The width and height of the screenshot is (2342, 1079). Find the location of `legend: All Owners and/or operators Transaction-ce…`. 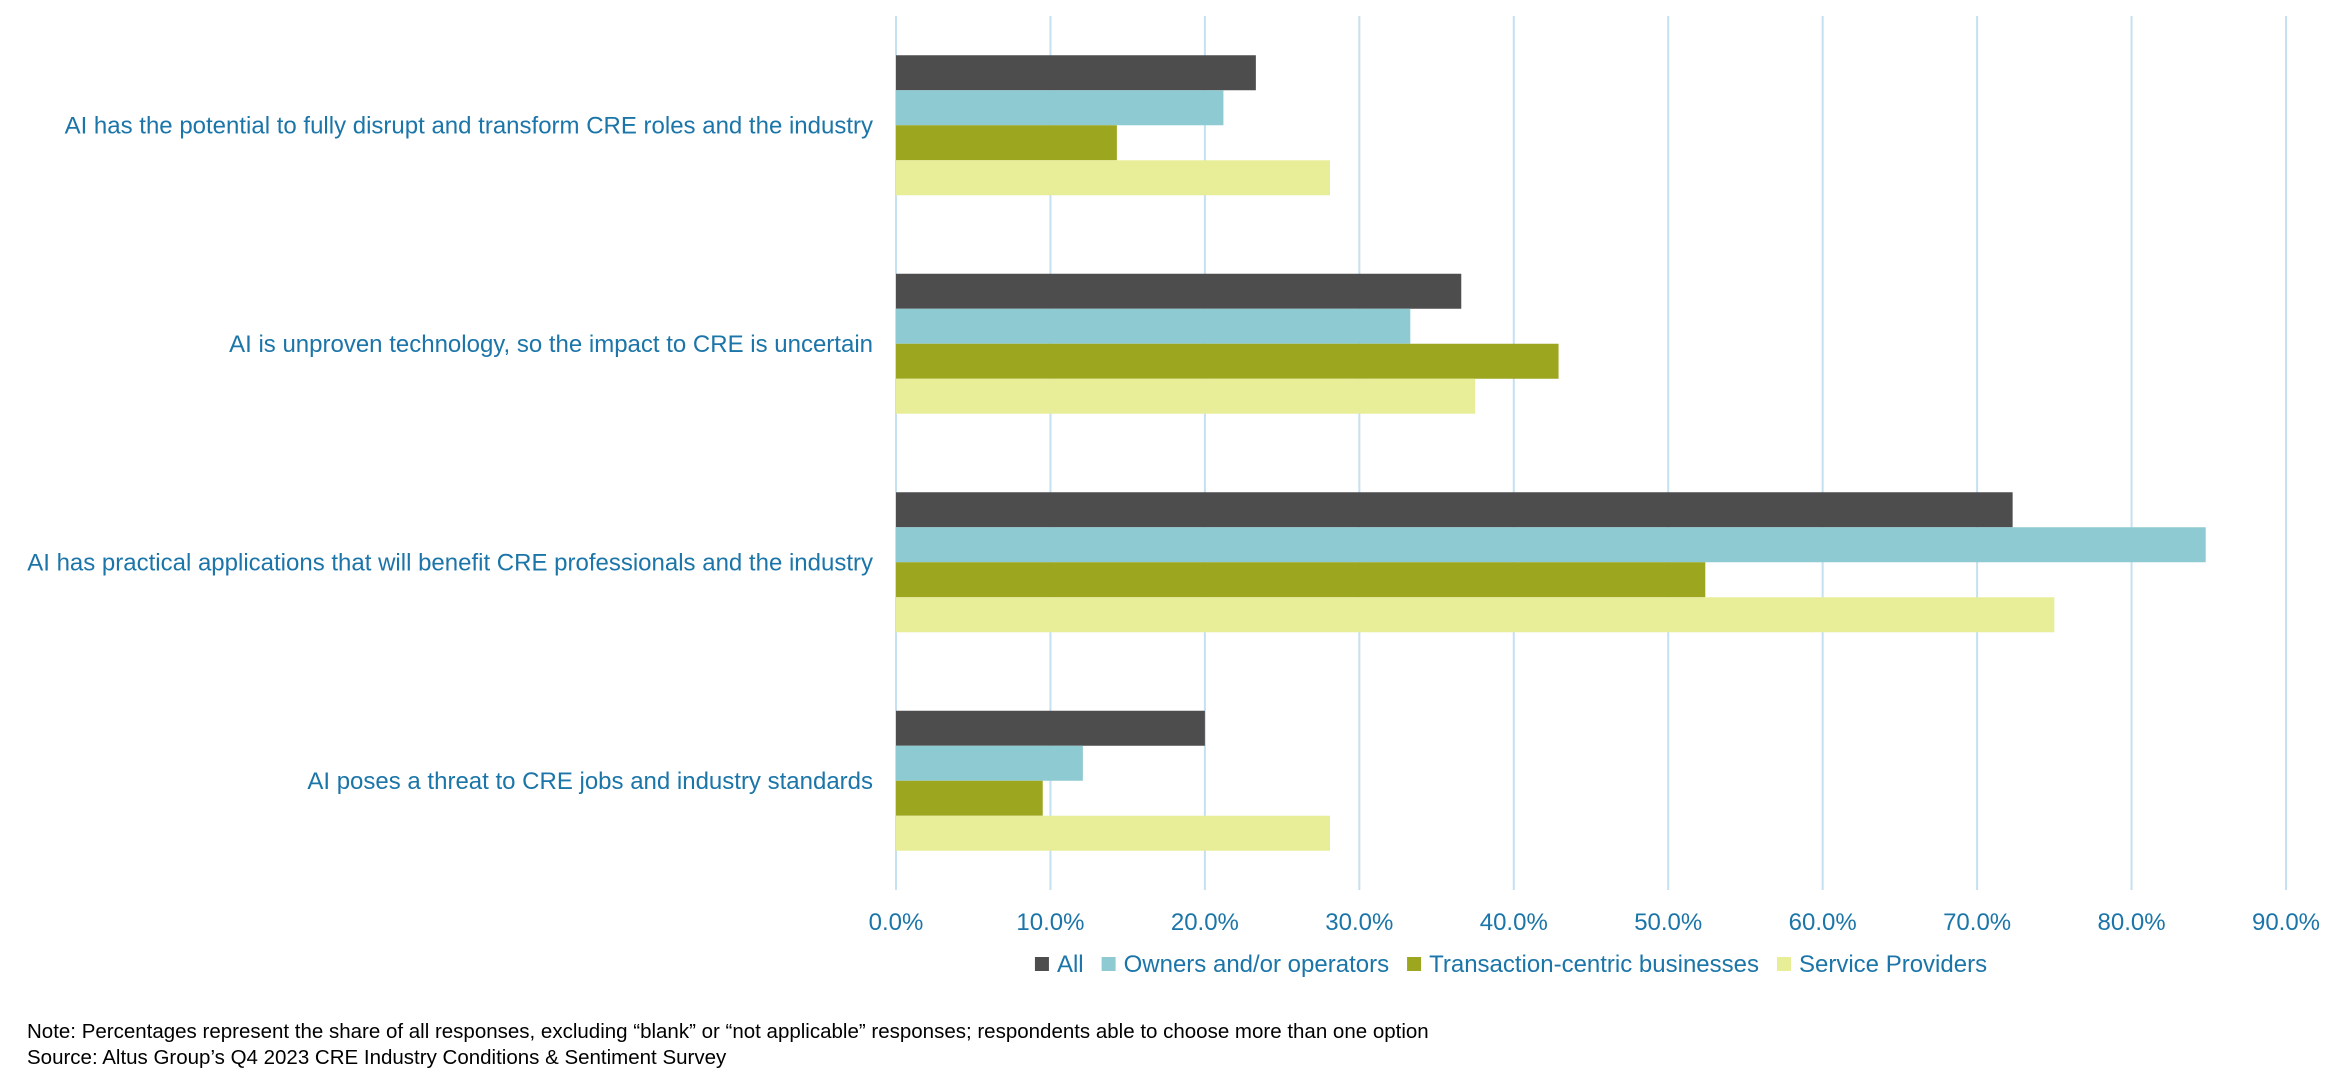

legend: All Owners and/or operators Transaction-ce… is located at coordinates (1510, 964).